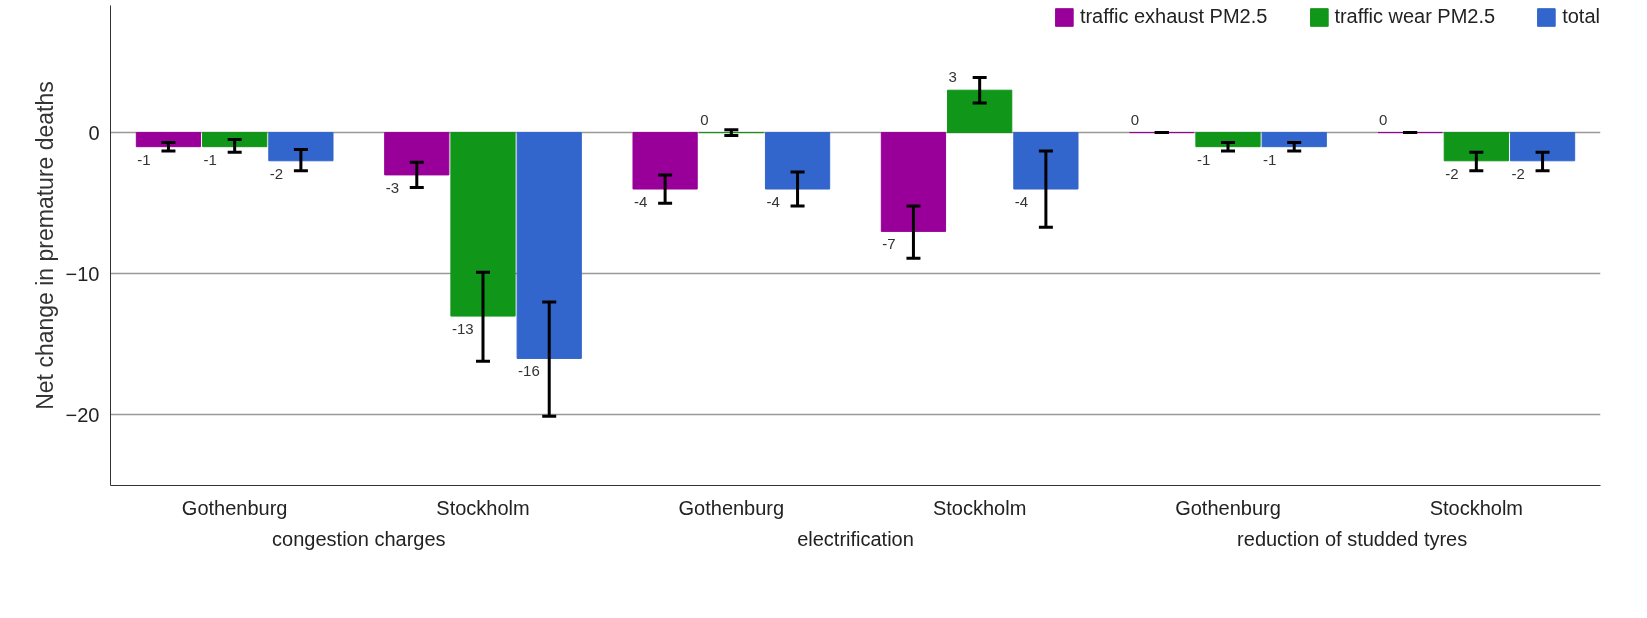  I want to click on text: congestion charges, so click(359, 538).